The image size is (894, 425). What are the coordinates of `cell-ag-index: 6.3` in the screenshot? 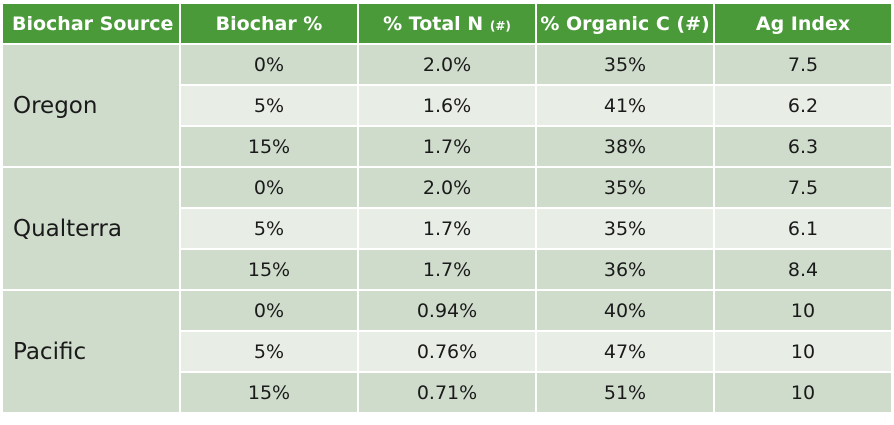 It's located at (803, 146).